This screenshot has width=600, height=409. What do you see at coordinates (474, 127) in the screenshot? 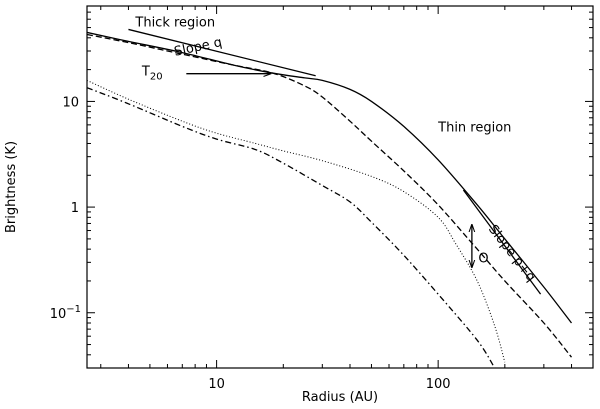
I see `thin-region-label: Thin region` at bounding box center [474, 127].